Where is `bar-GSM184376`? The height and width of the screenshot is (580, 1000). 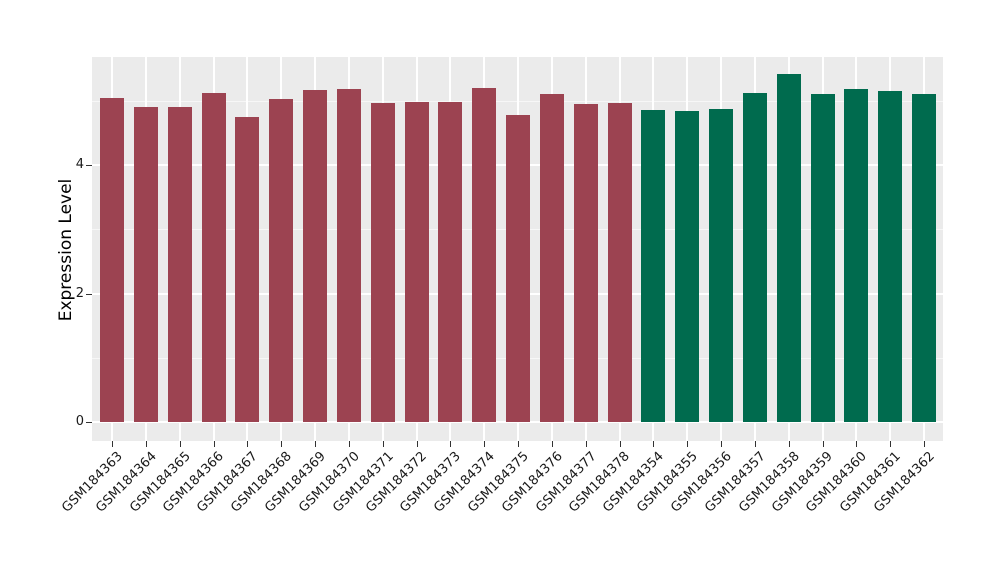
bar-GSM184376 is located at coordinates (551, 257).